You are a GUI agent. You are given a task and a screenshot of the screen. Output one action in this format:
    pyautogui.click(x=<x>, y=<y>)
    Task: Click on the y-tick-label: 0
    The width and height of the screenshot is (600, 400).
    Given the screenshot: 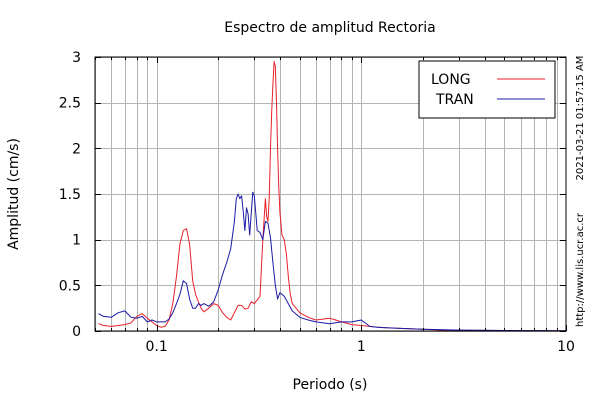 What is the action you would take?
    pyautogui.click(x=76, y=332)
    